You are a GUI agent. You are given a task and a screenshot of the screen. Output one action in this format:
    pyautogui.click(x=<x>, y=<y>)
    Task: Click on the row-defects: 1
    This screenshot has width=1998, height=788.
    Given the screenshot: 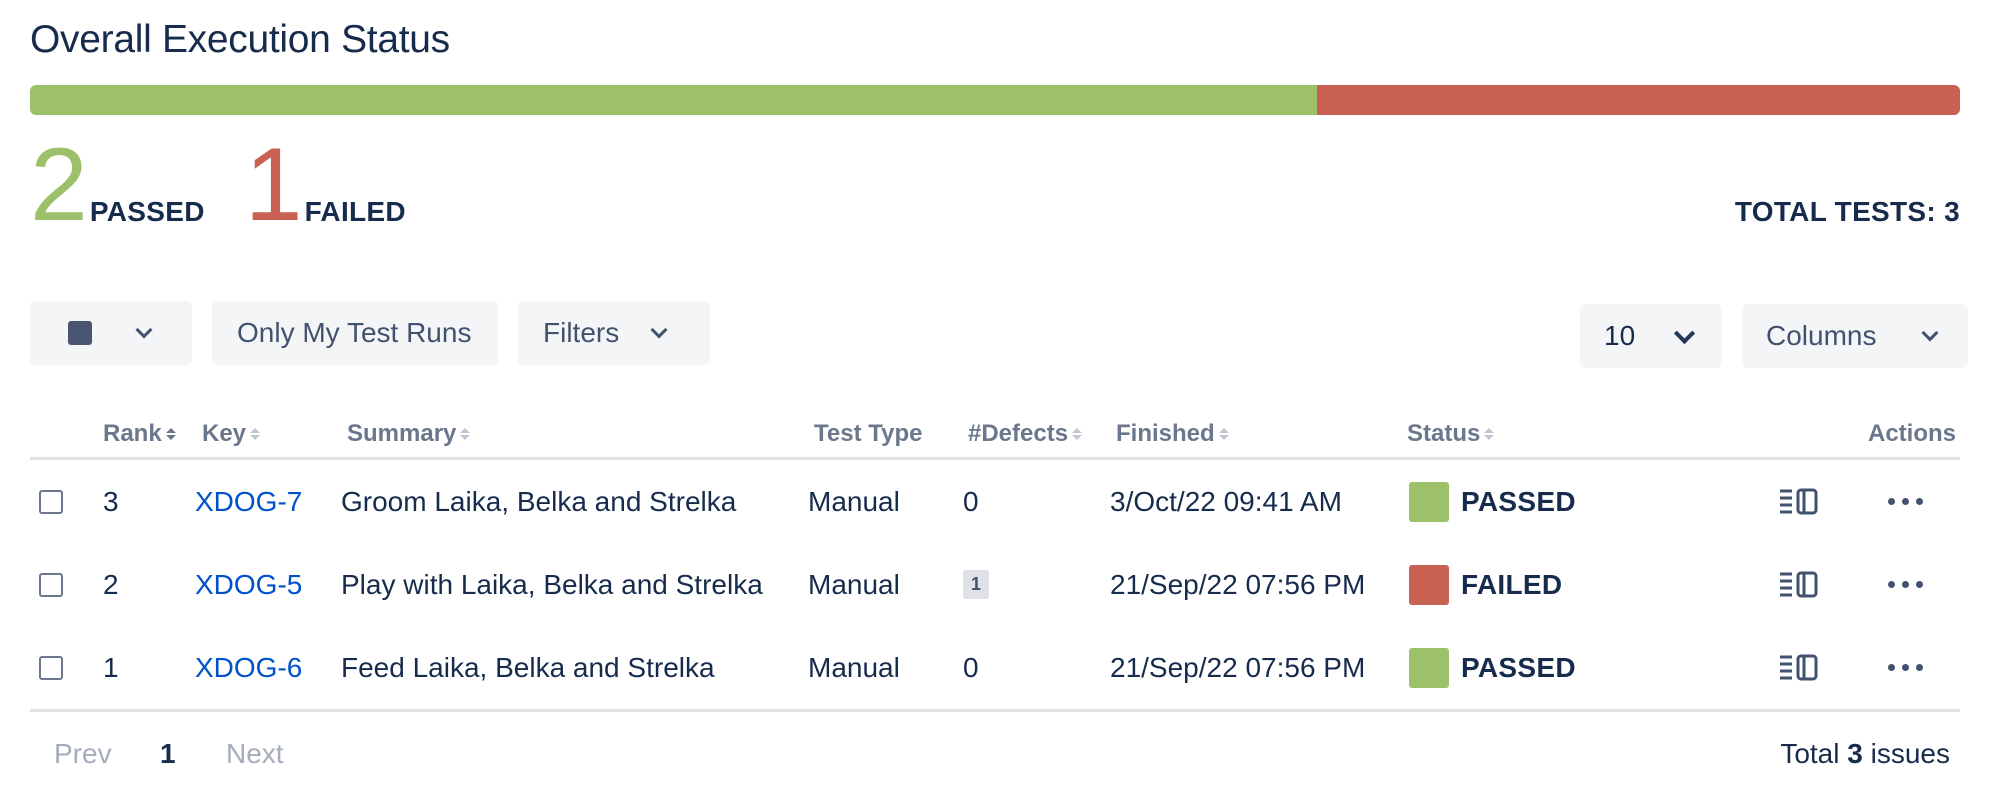 What is the action you would take?
    pyautogui.click(x=976, y=584)
    